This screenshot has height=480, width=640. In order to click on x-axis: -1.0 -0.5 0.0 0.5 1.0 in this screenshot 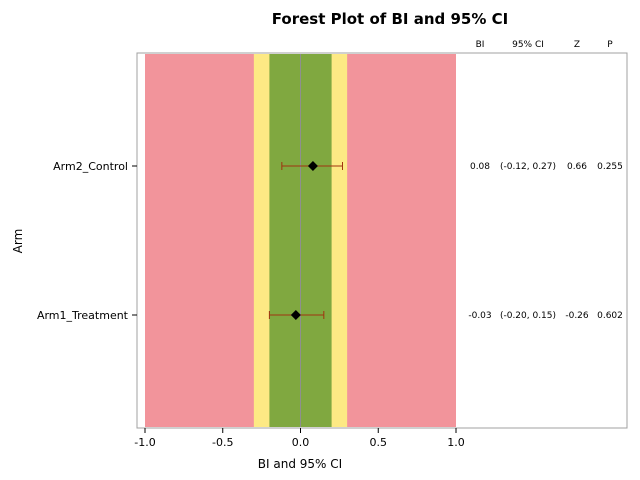, I will do `click(299, 438)`.